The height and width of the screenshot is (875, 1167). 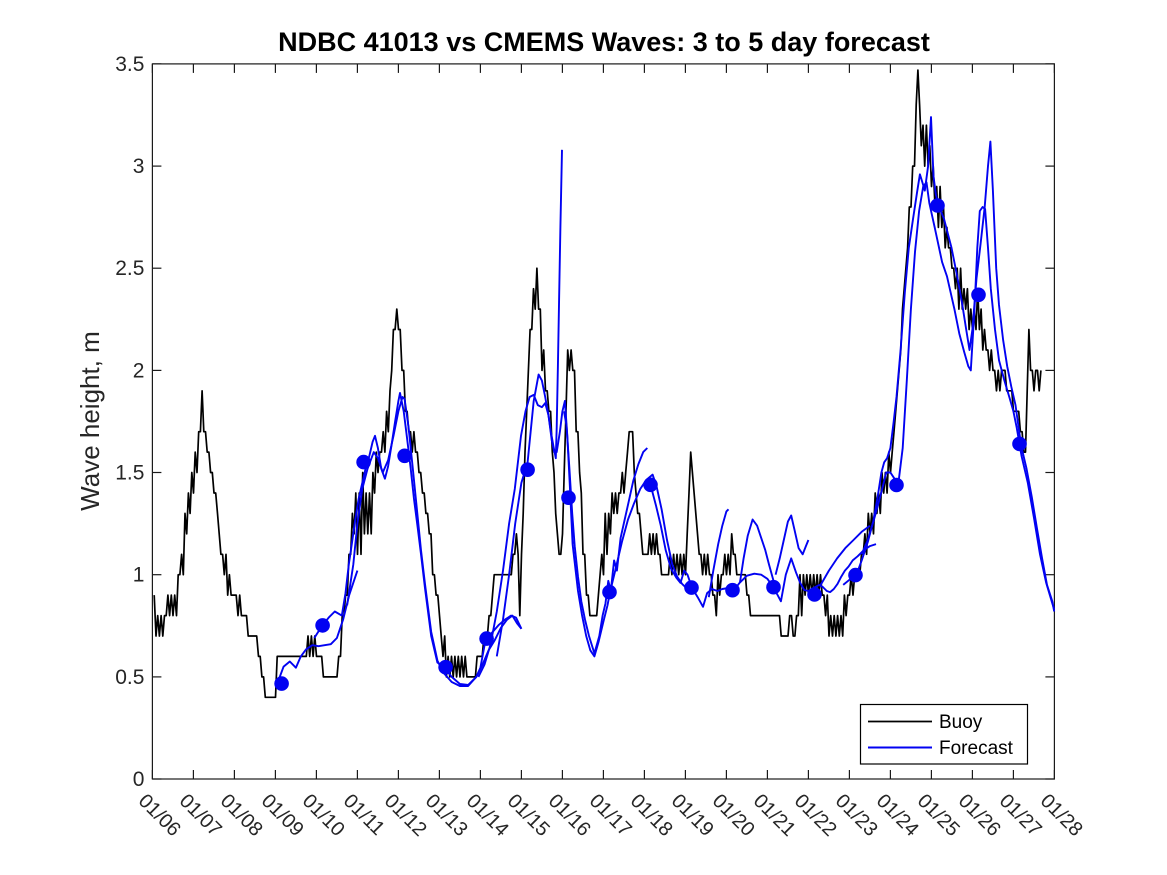 I want to click on svg-text: Buoy, so click(x=961, y=722).